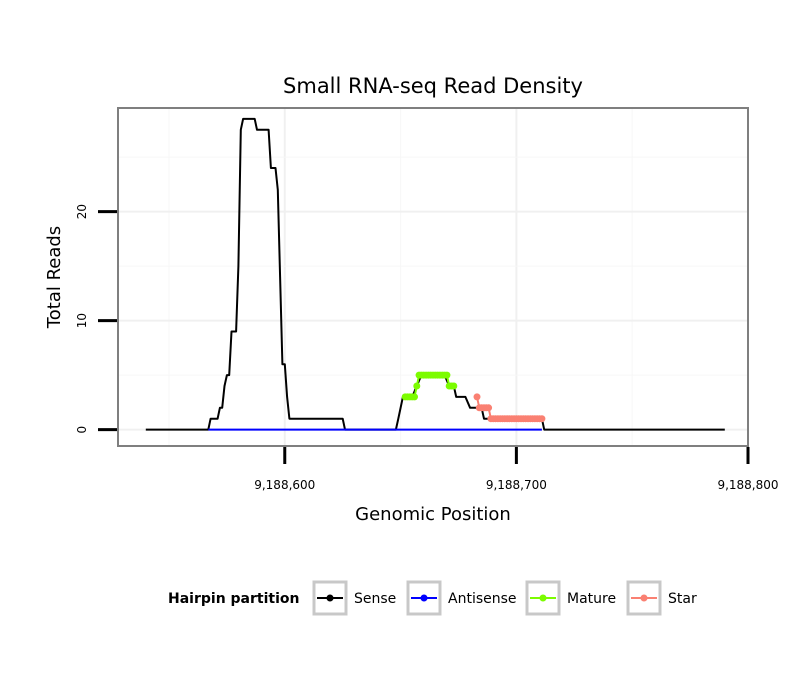  I want to click on y-axis: 0 10 20, so click(96, 319).